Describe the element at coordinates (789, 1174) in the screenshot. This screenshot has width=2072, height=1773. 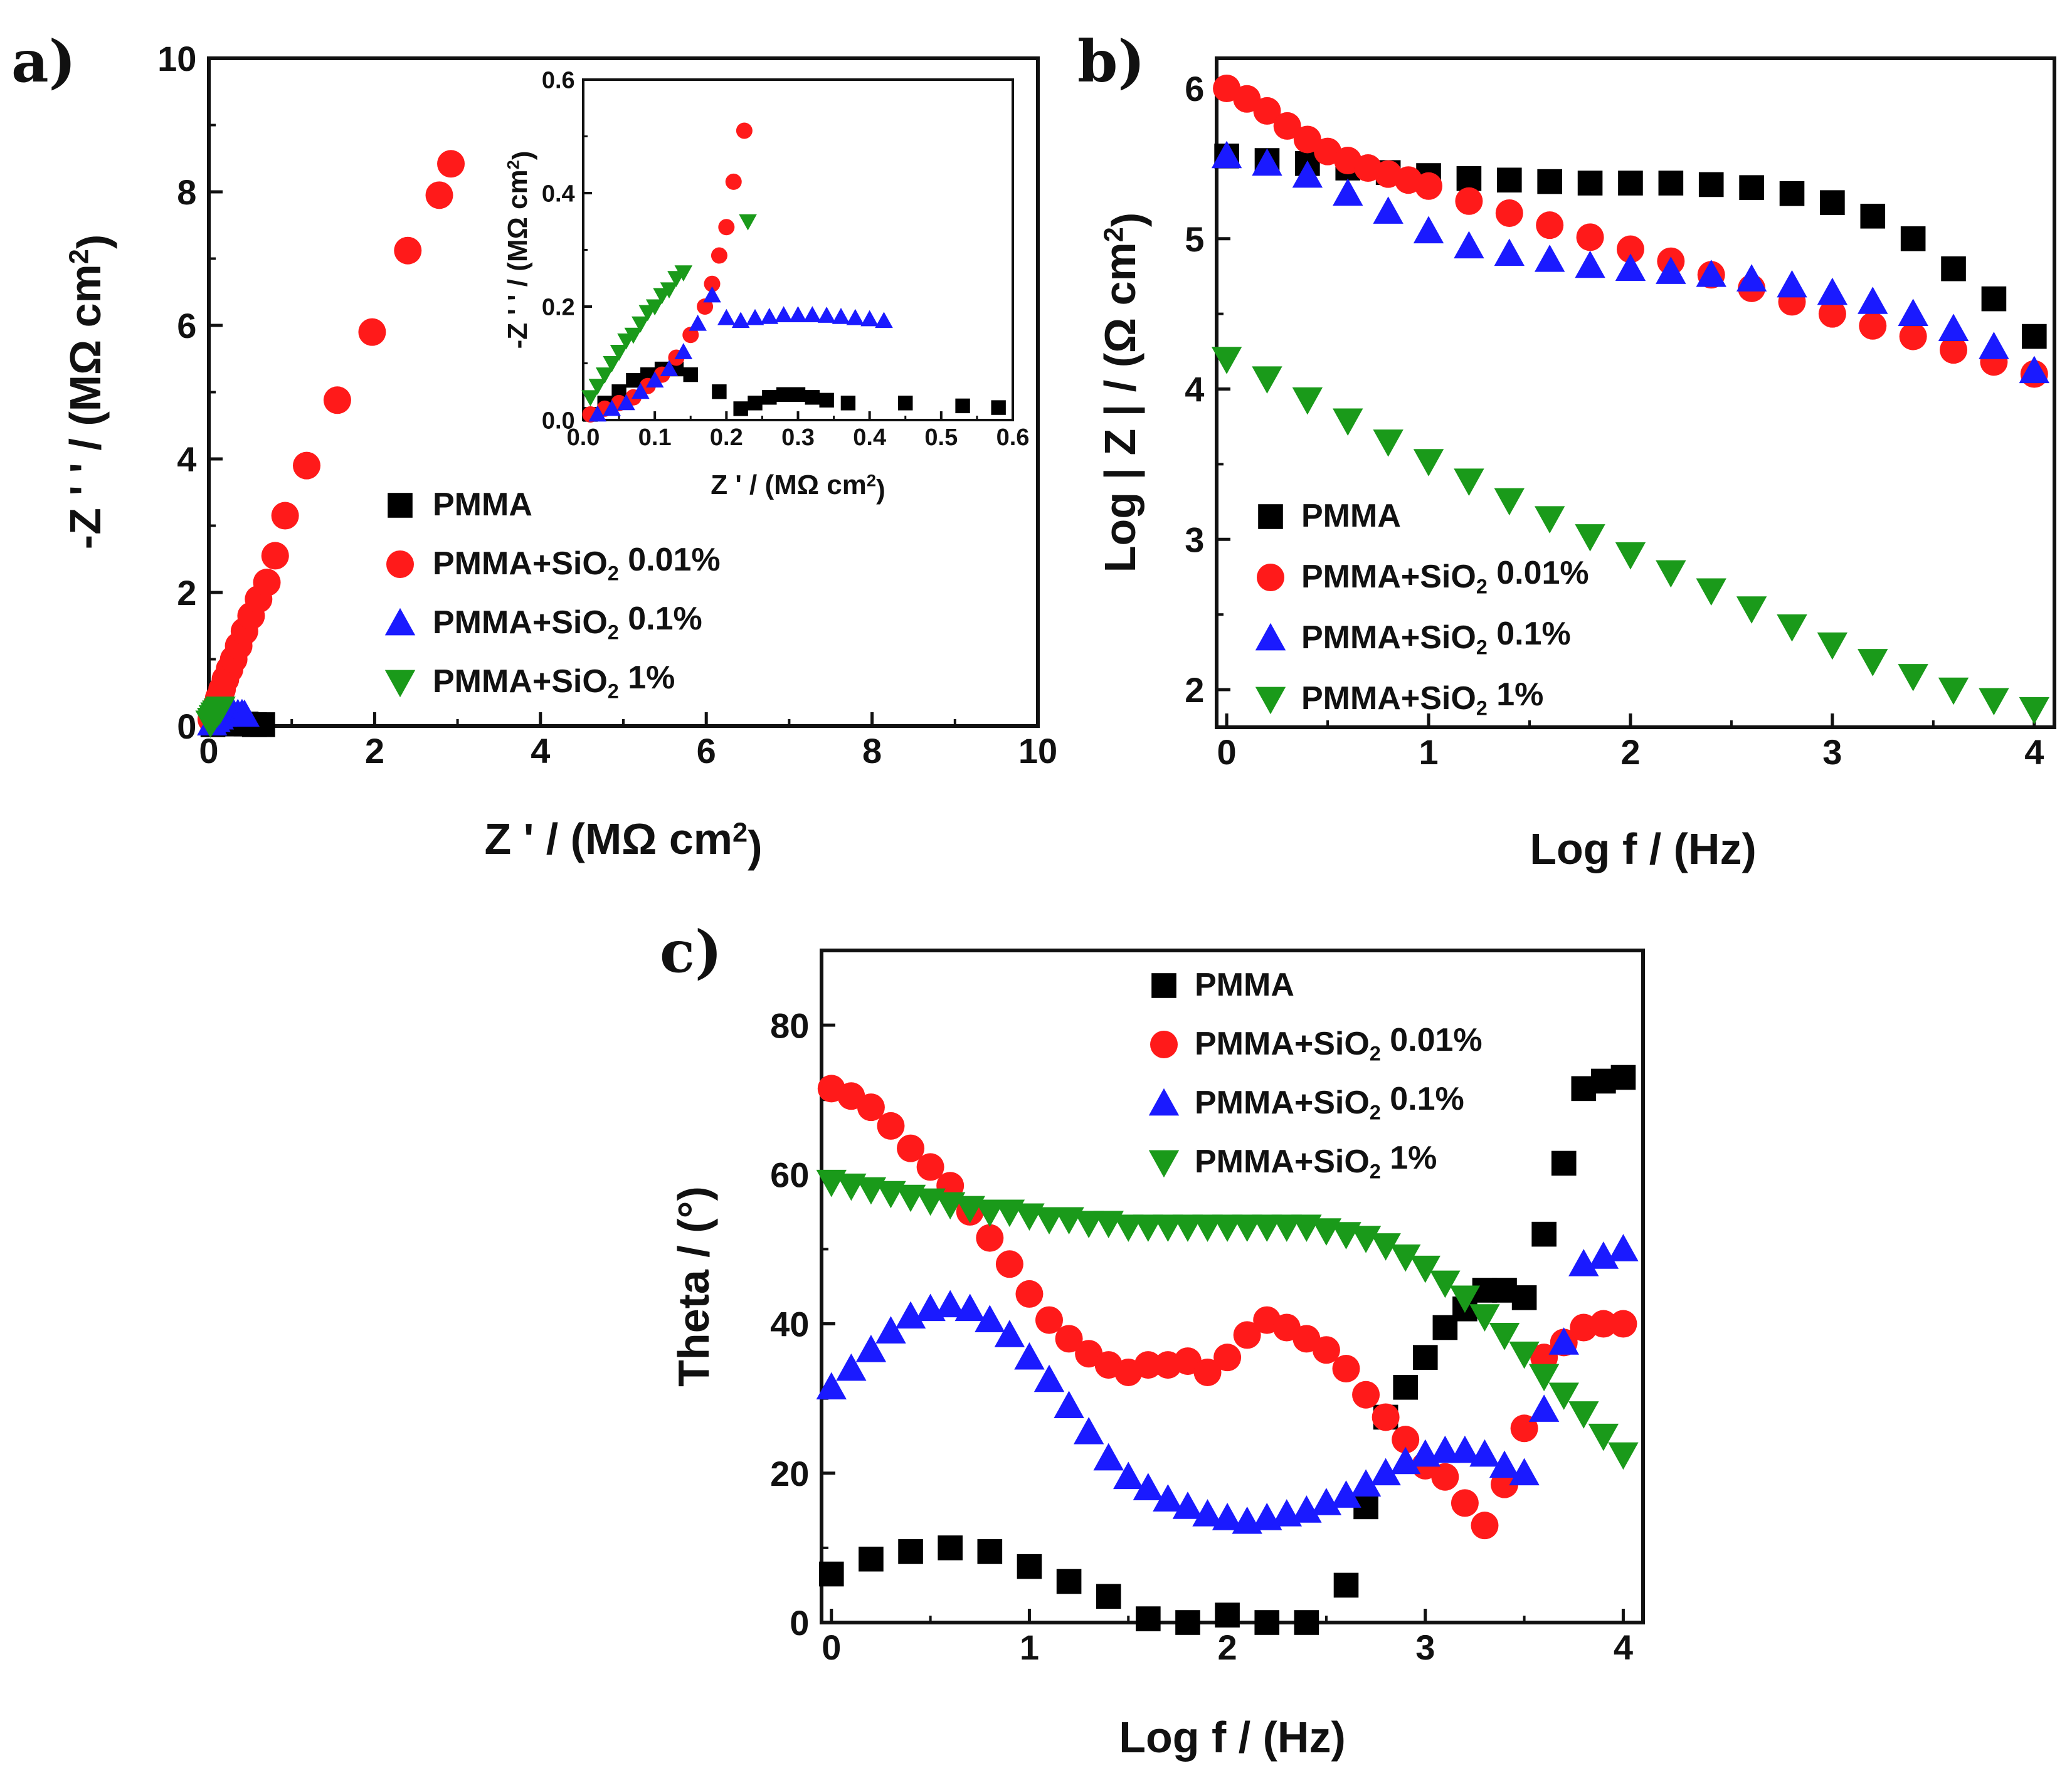
I see `y-tick-label: 60` at that location.